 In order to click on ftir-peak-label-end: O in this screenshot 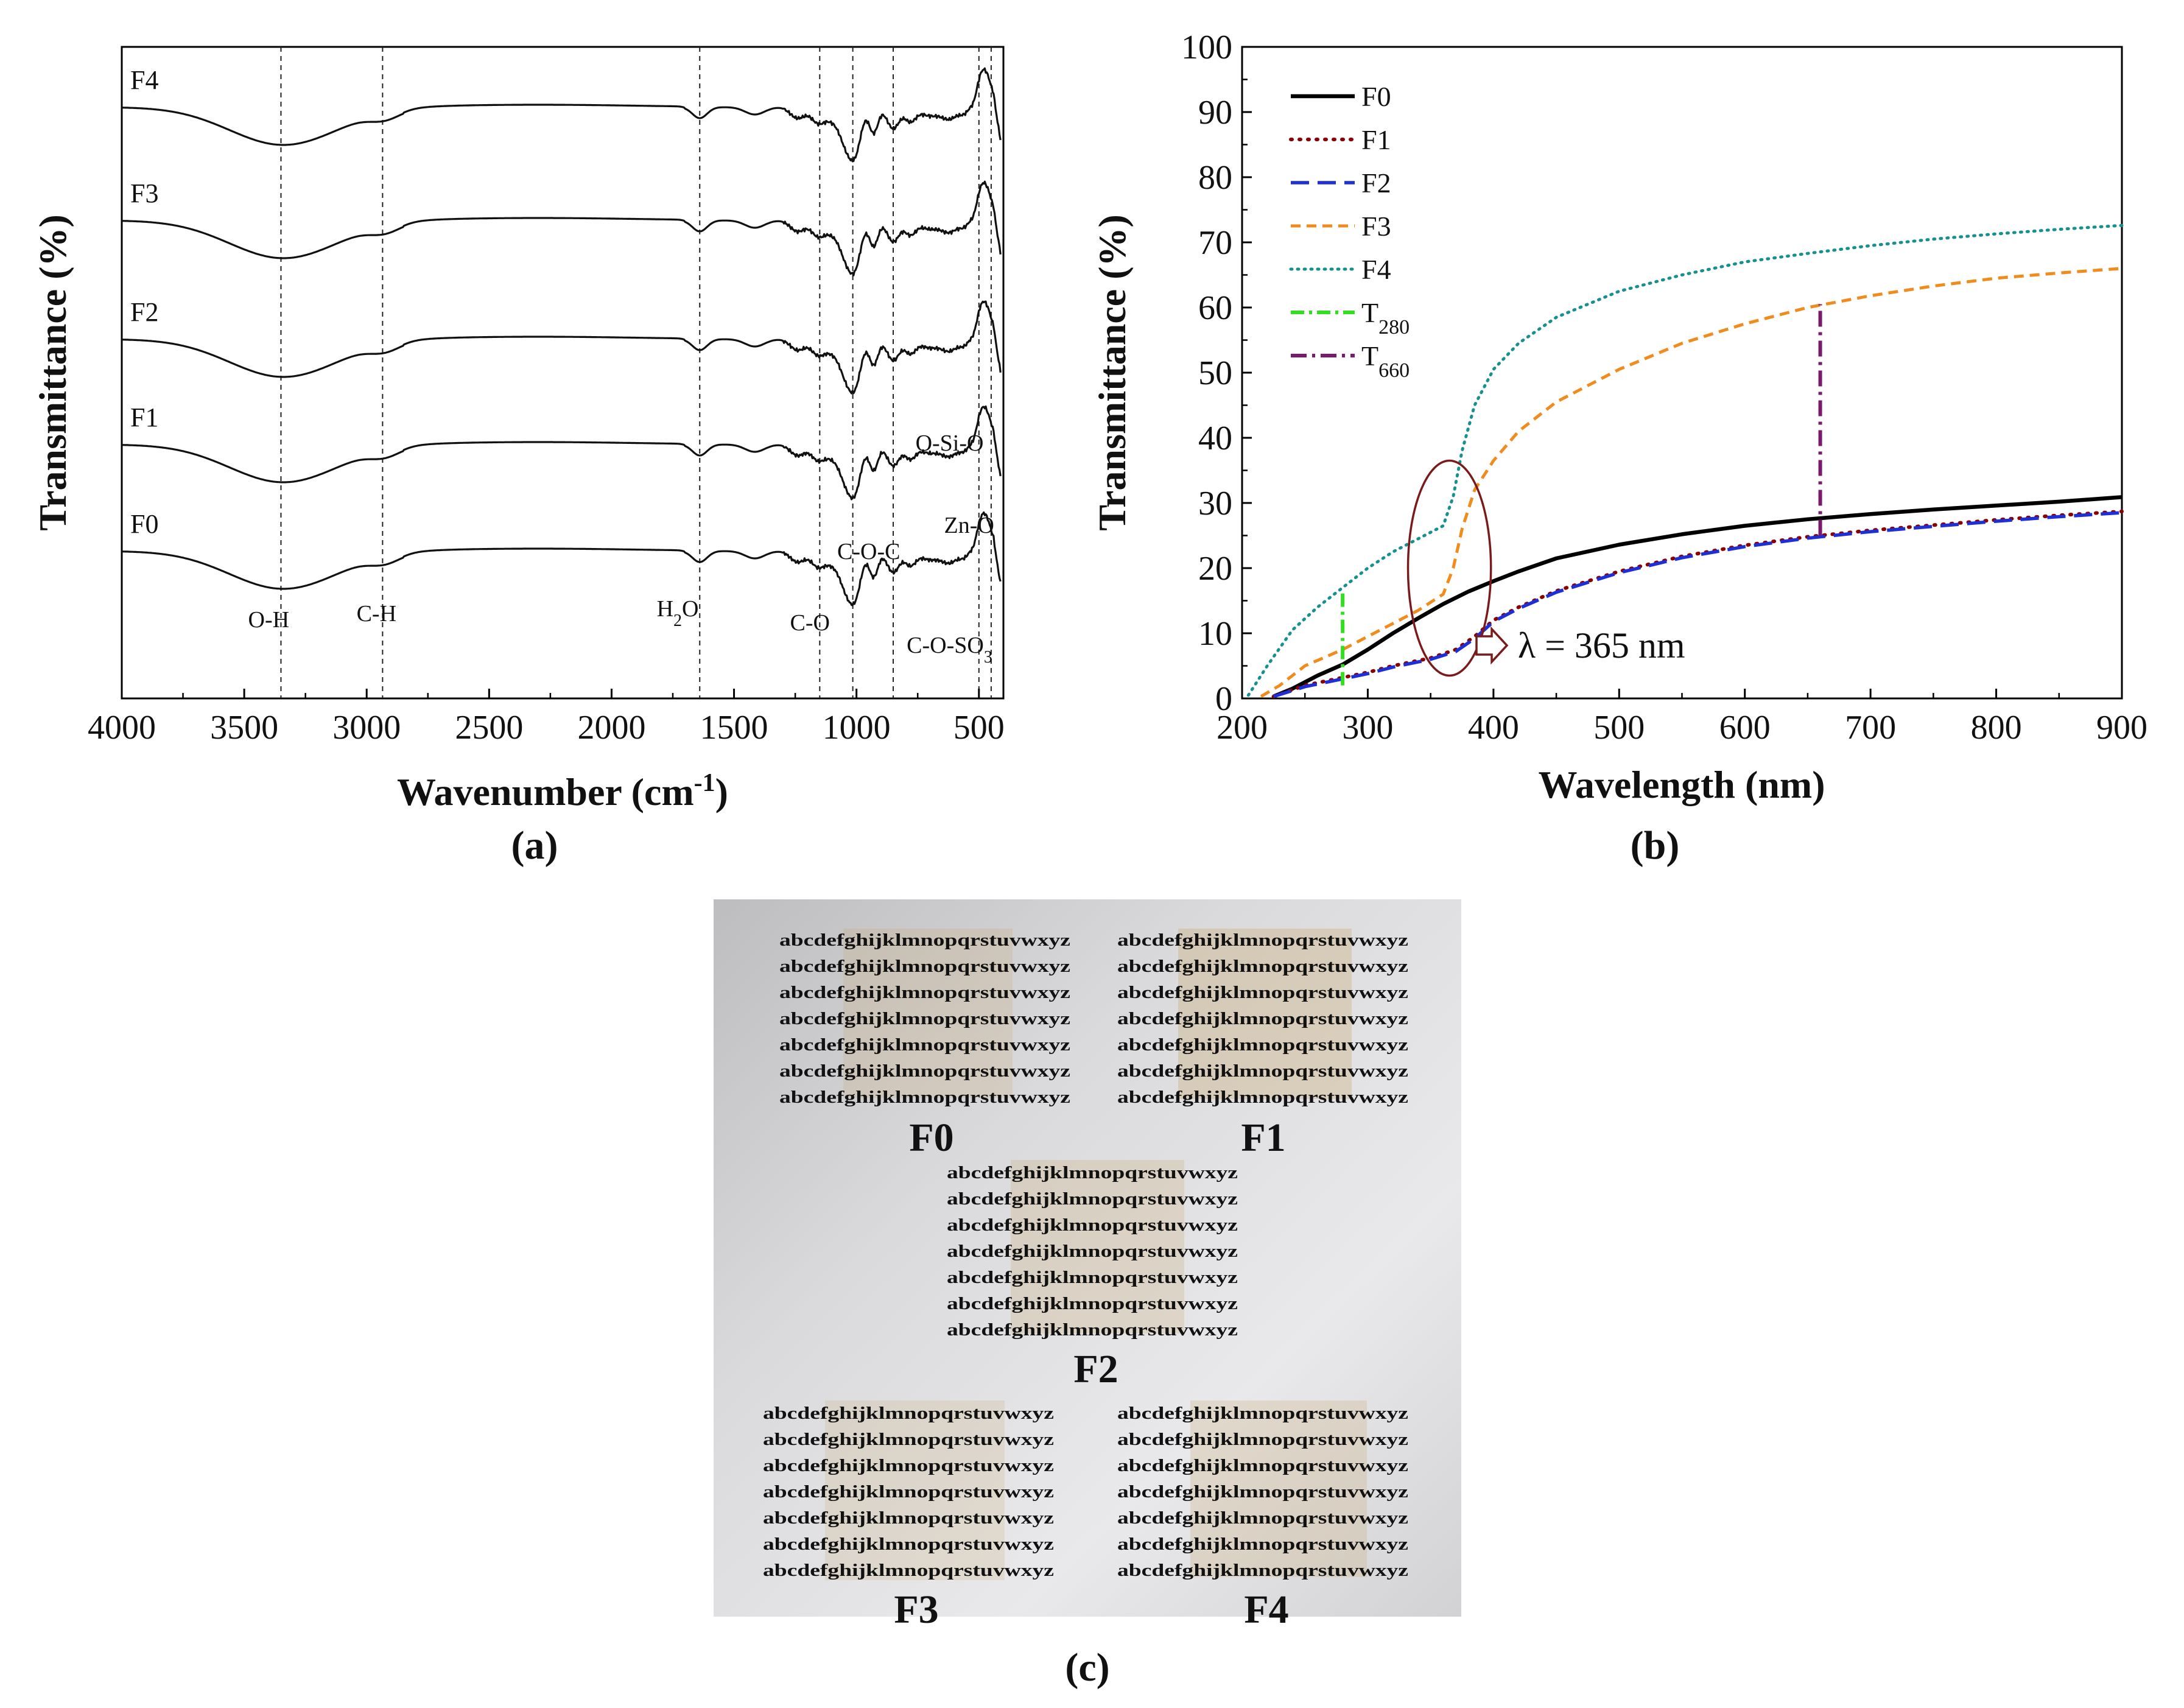, I will do `click(690, 609)`.